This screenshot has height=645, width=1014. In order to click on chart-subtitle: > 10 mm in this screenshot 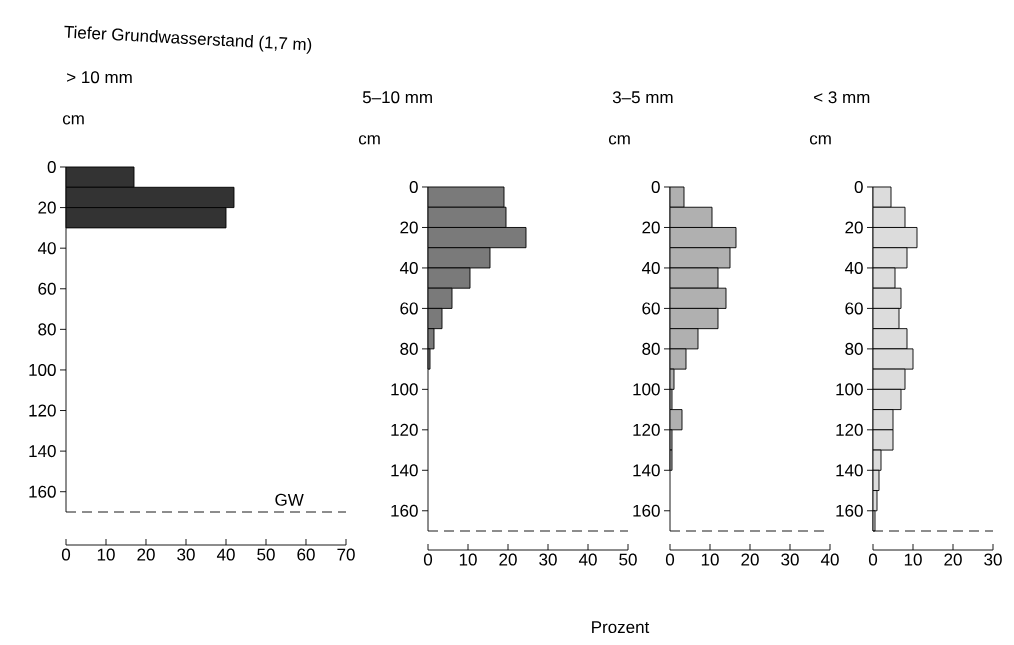, I will do `click(99, 77)`.